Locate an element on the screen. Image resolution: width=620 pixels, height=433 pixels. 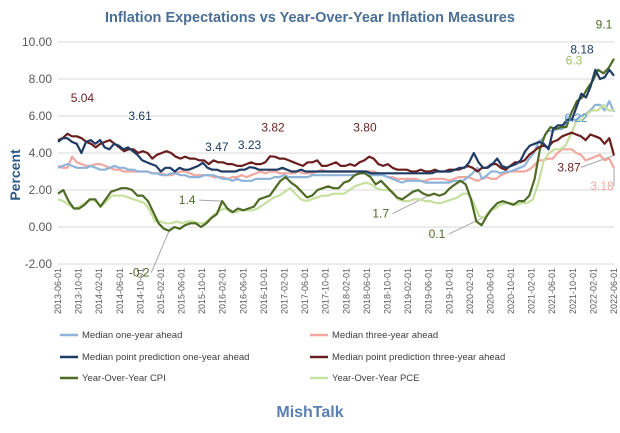
annotation-label: 6.22 is located at coordinates (576, 118).